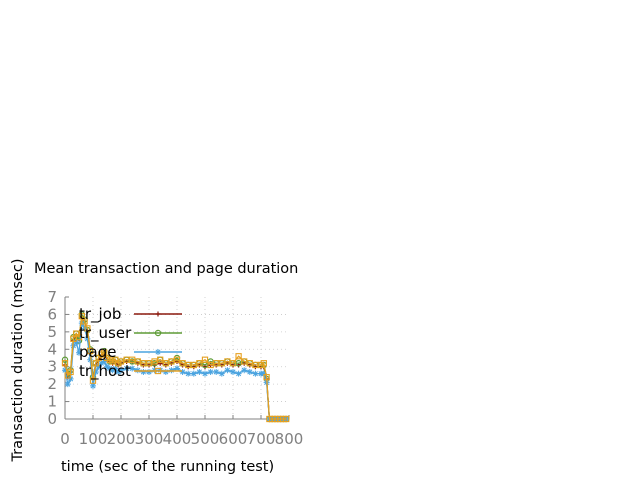 This screenshot has height=480, width=640. What do you see at coordinates (205, 439) in the screenshot?
I see `x-tick-label: 500` at bounding box center [205, 439].